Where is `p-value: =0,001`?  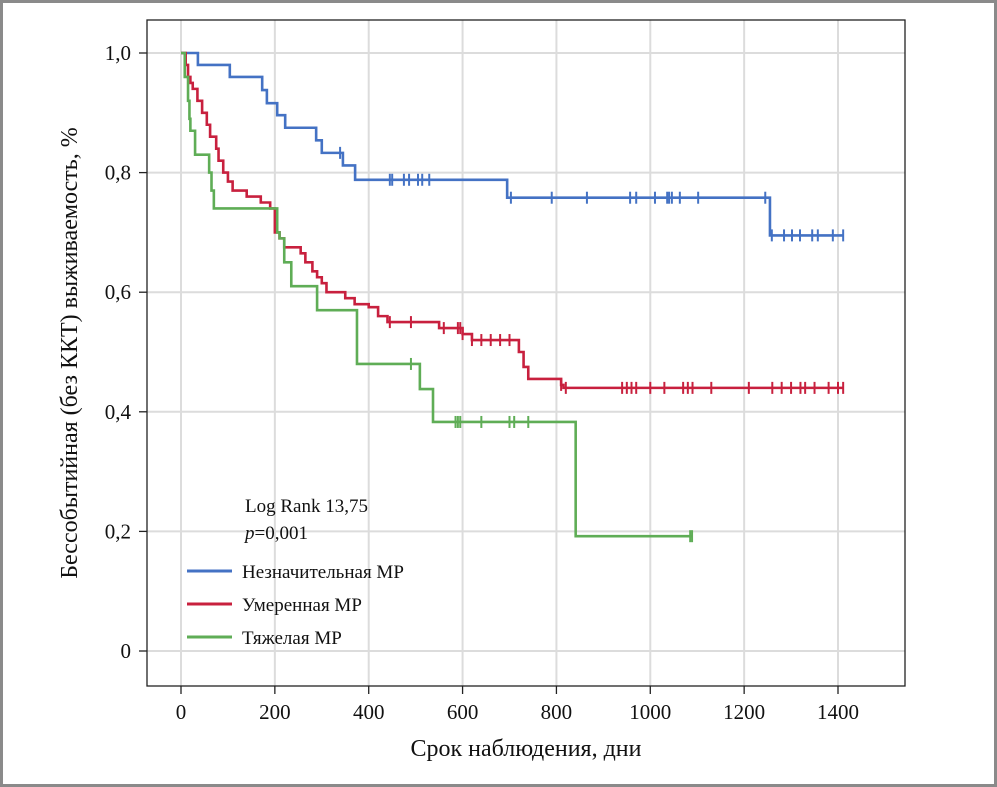 p-value: =0,001 is located at coordinates (281, 533).